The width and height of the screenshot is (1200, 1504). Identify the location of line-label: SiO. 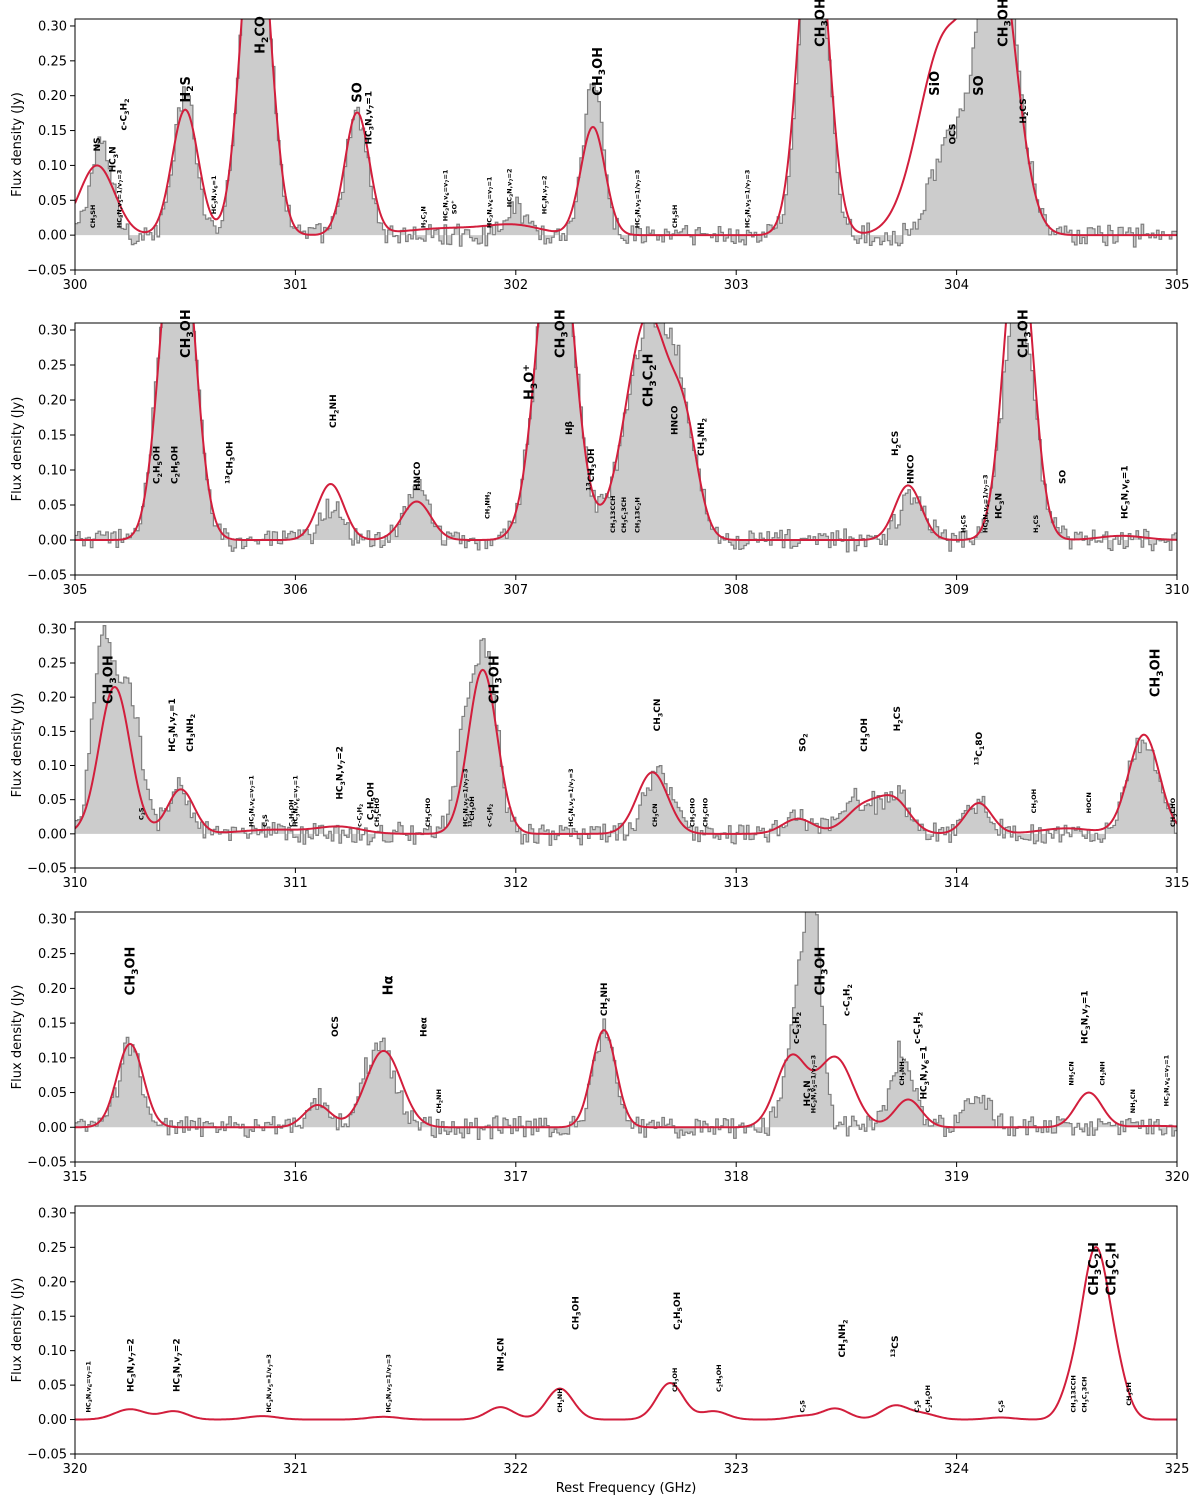
(935, 83).